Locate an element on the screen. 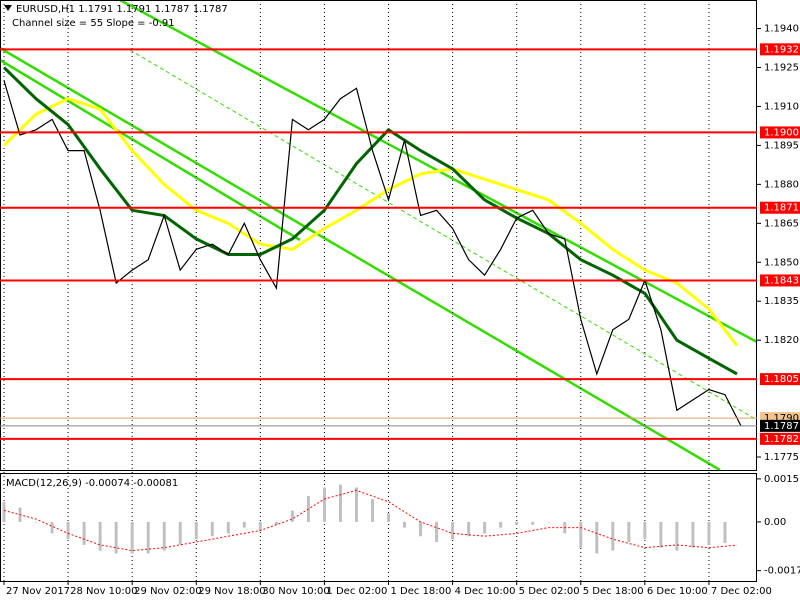 Image resolution: width=800 pixels, height=600 pixels. x-tick-label: 7 Dec 02:00 is located at coordinates (741, 591).